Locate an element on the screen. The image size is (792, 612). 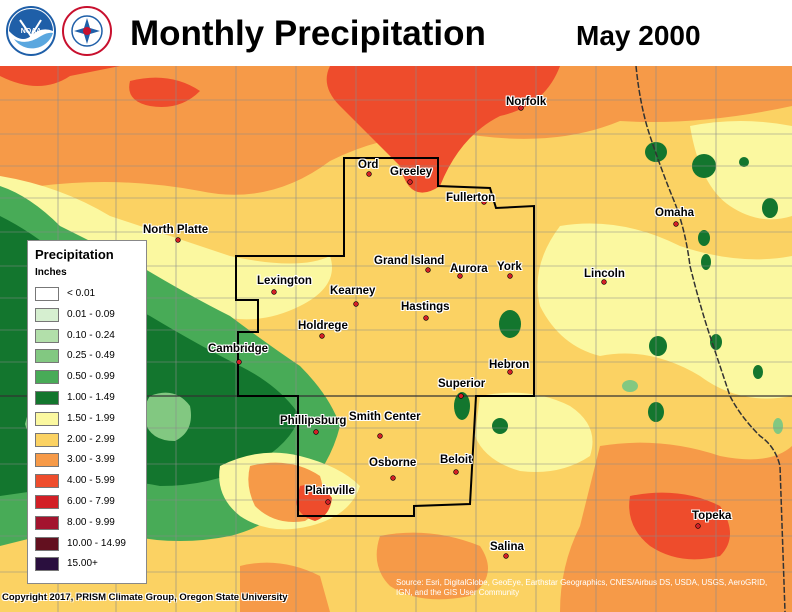
legend-label: 6.00 - 7.99 is located at coordinates (91, 501).